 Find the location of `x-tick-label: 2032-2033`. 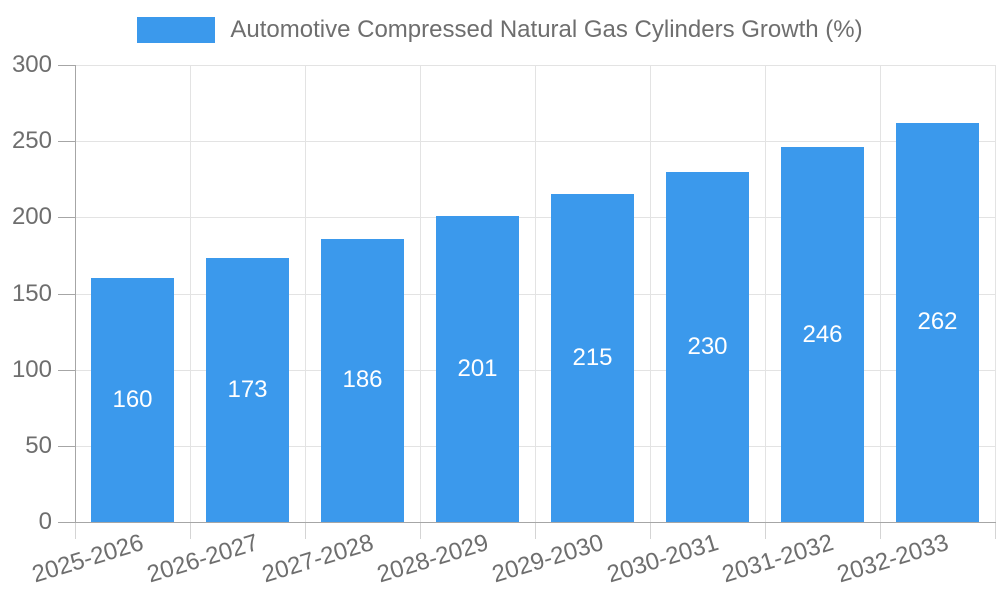

x-tick-label: 2032-2033 is located at coordinates (892, 559).